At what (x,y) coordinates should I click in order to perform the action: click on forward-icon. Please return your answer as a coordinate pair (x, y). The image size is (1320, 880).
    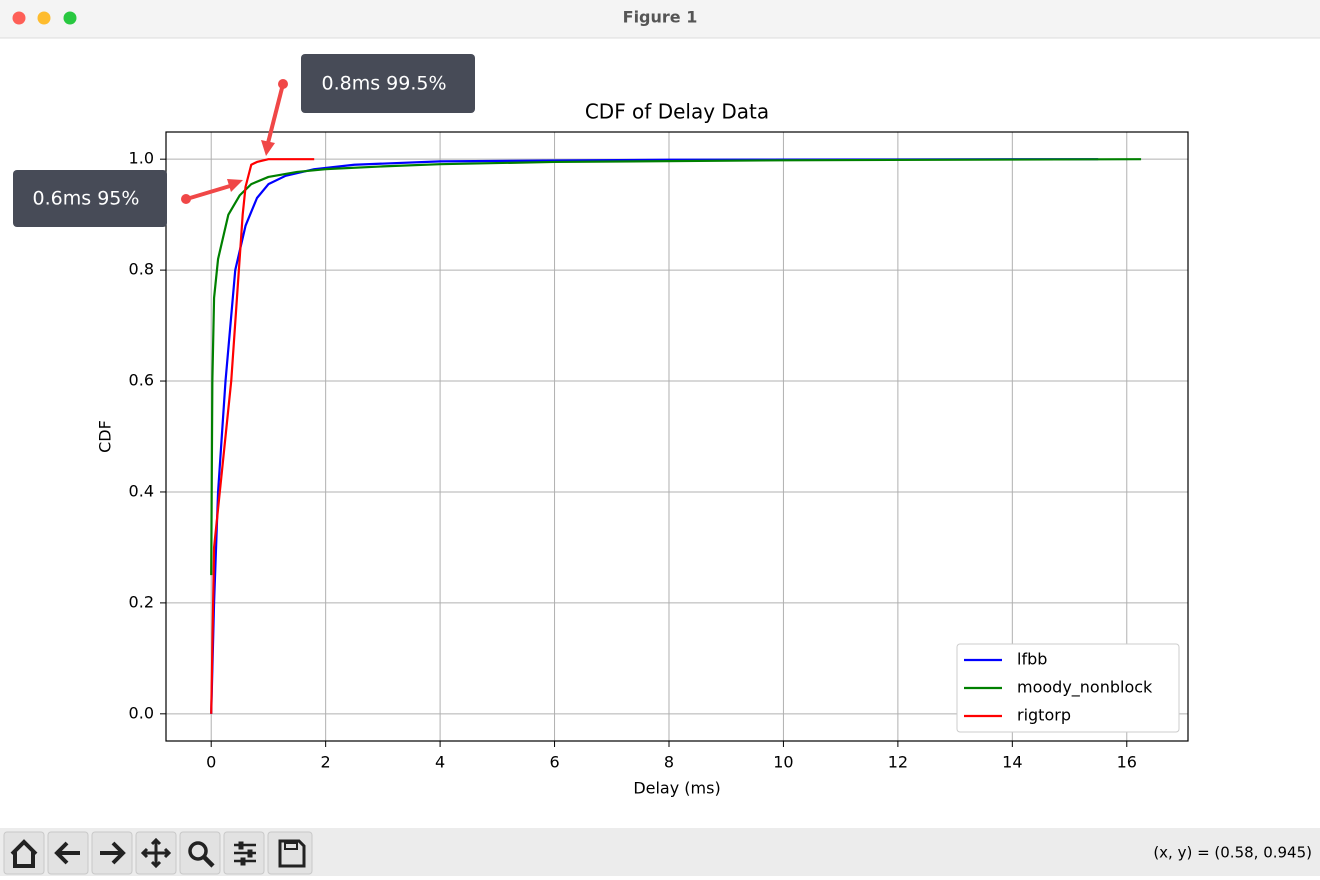
    Looking at the image, I should click on (113, 853).